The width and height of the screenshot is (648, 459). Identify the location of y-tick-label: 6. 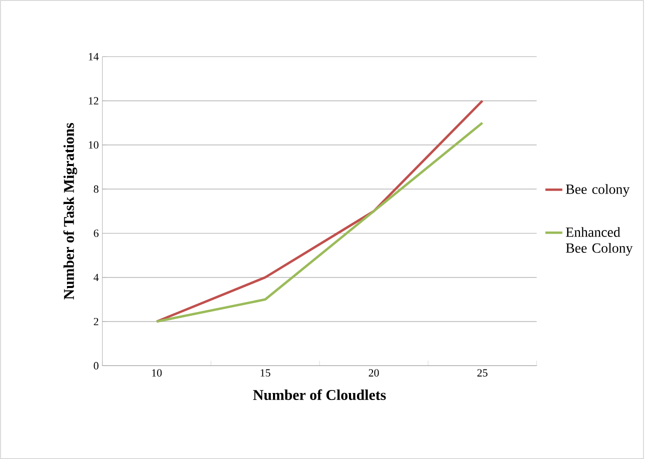
(96, 233).